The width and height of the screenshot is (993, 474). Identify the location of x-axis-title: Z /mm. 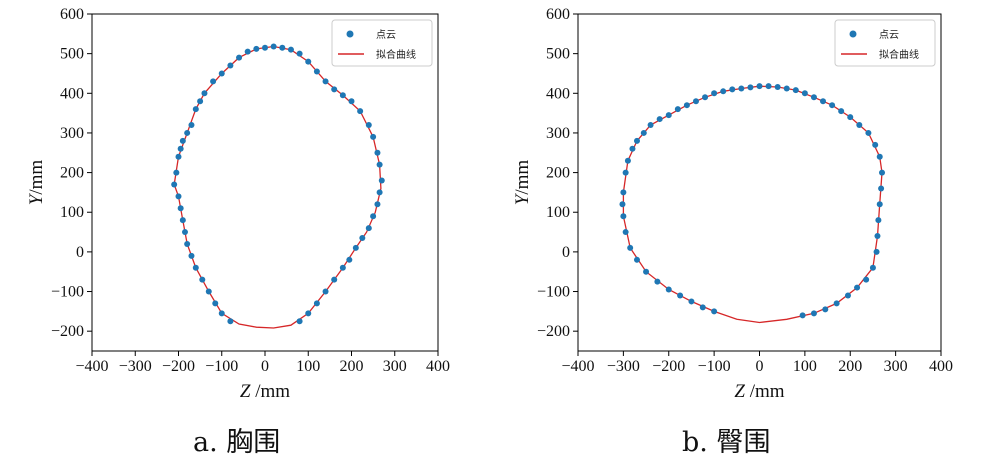
(265, 391).